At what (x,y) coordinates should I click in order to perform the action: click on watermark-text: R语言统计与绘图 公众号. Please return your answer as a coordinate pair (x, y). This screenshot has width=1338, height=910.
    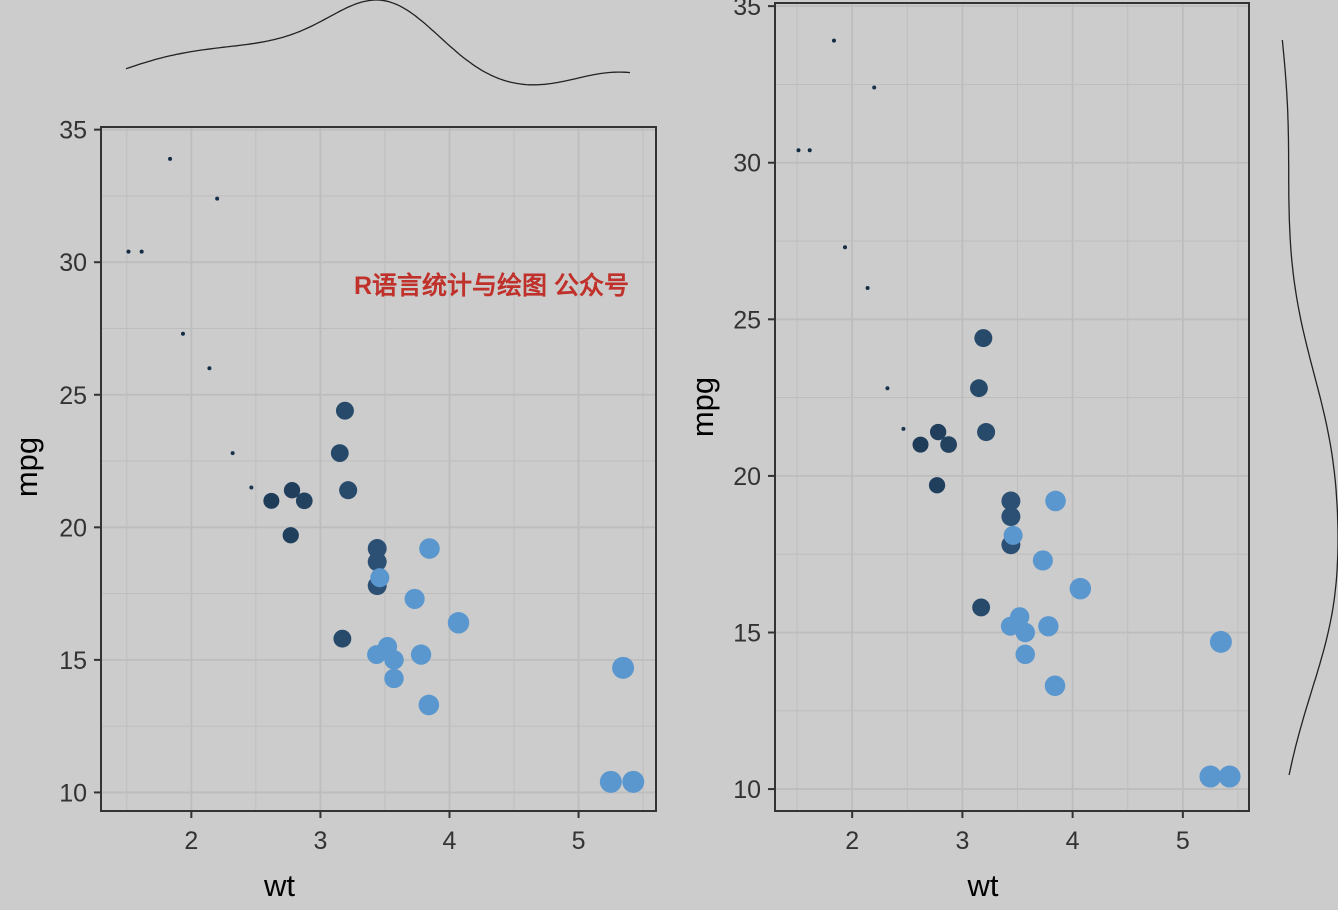
    Looking at the image, I should click on (491, 285).